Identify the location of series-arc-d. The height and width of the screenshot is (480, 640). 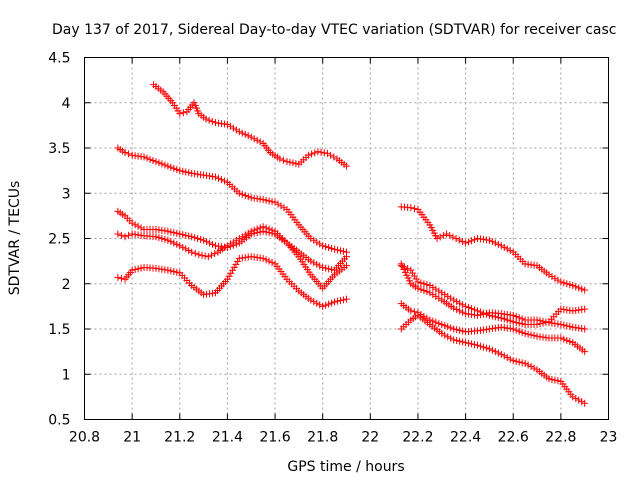
(232, 257).